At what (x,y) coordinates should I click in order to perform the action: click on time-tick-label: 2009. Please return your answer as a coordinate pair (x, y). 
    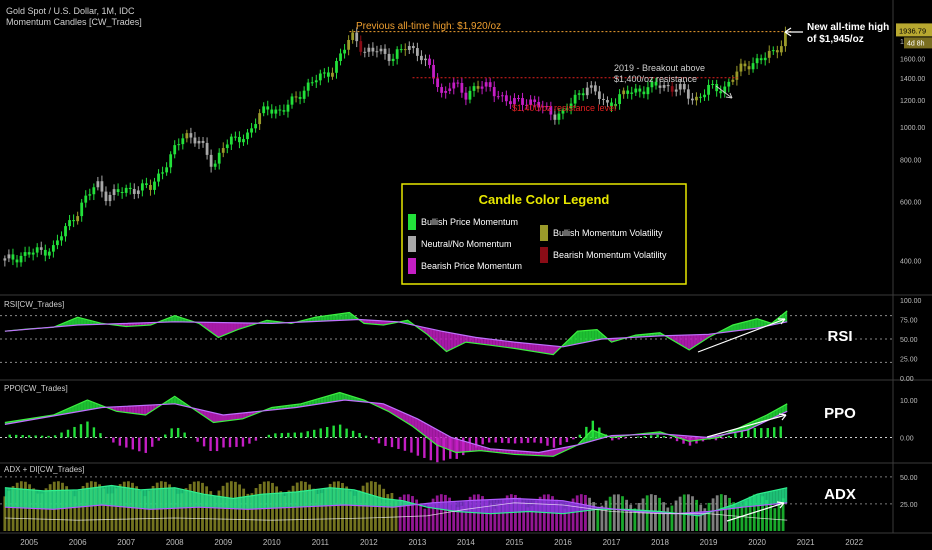
    Looking at the image, I should click on (223, 542).